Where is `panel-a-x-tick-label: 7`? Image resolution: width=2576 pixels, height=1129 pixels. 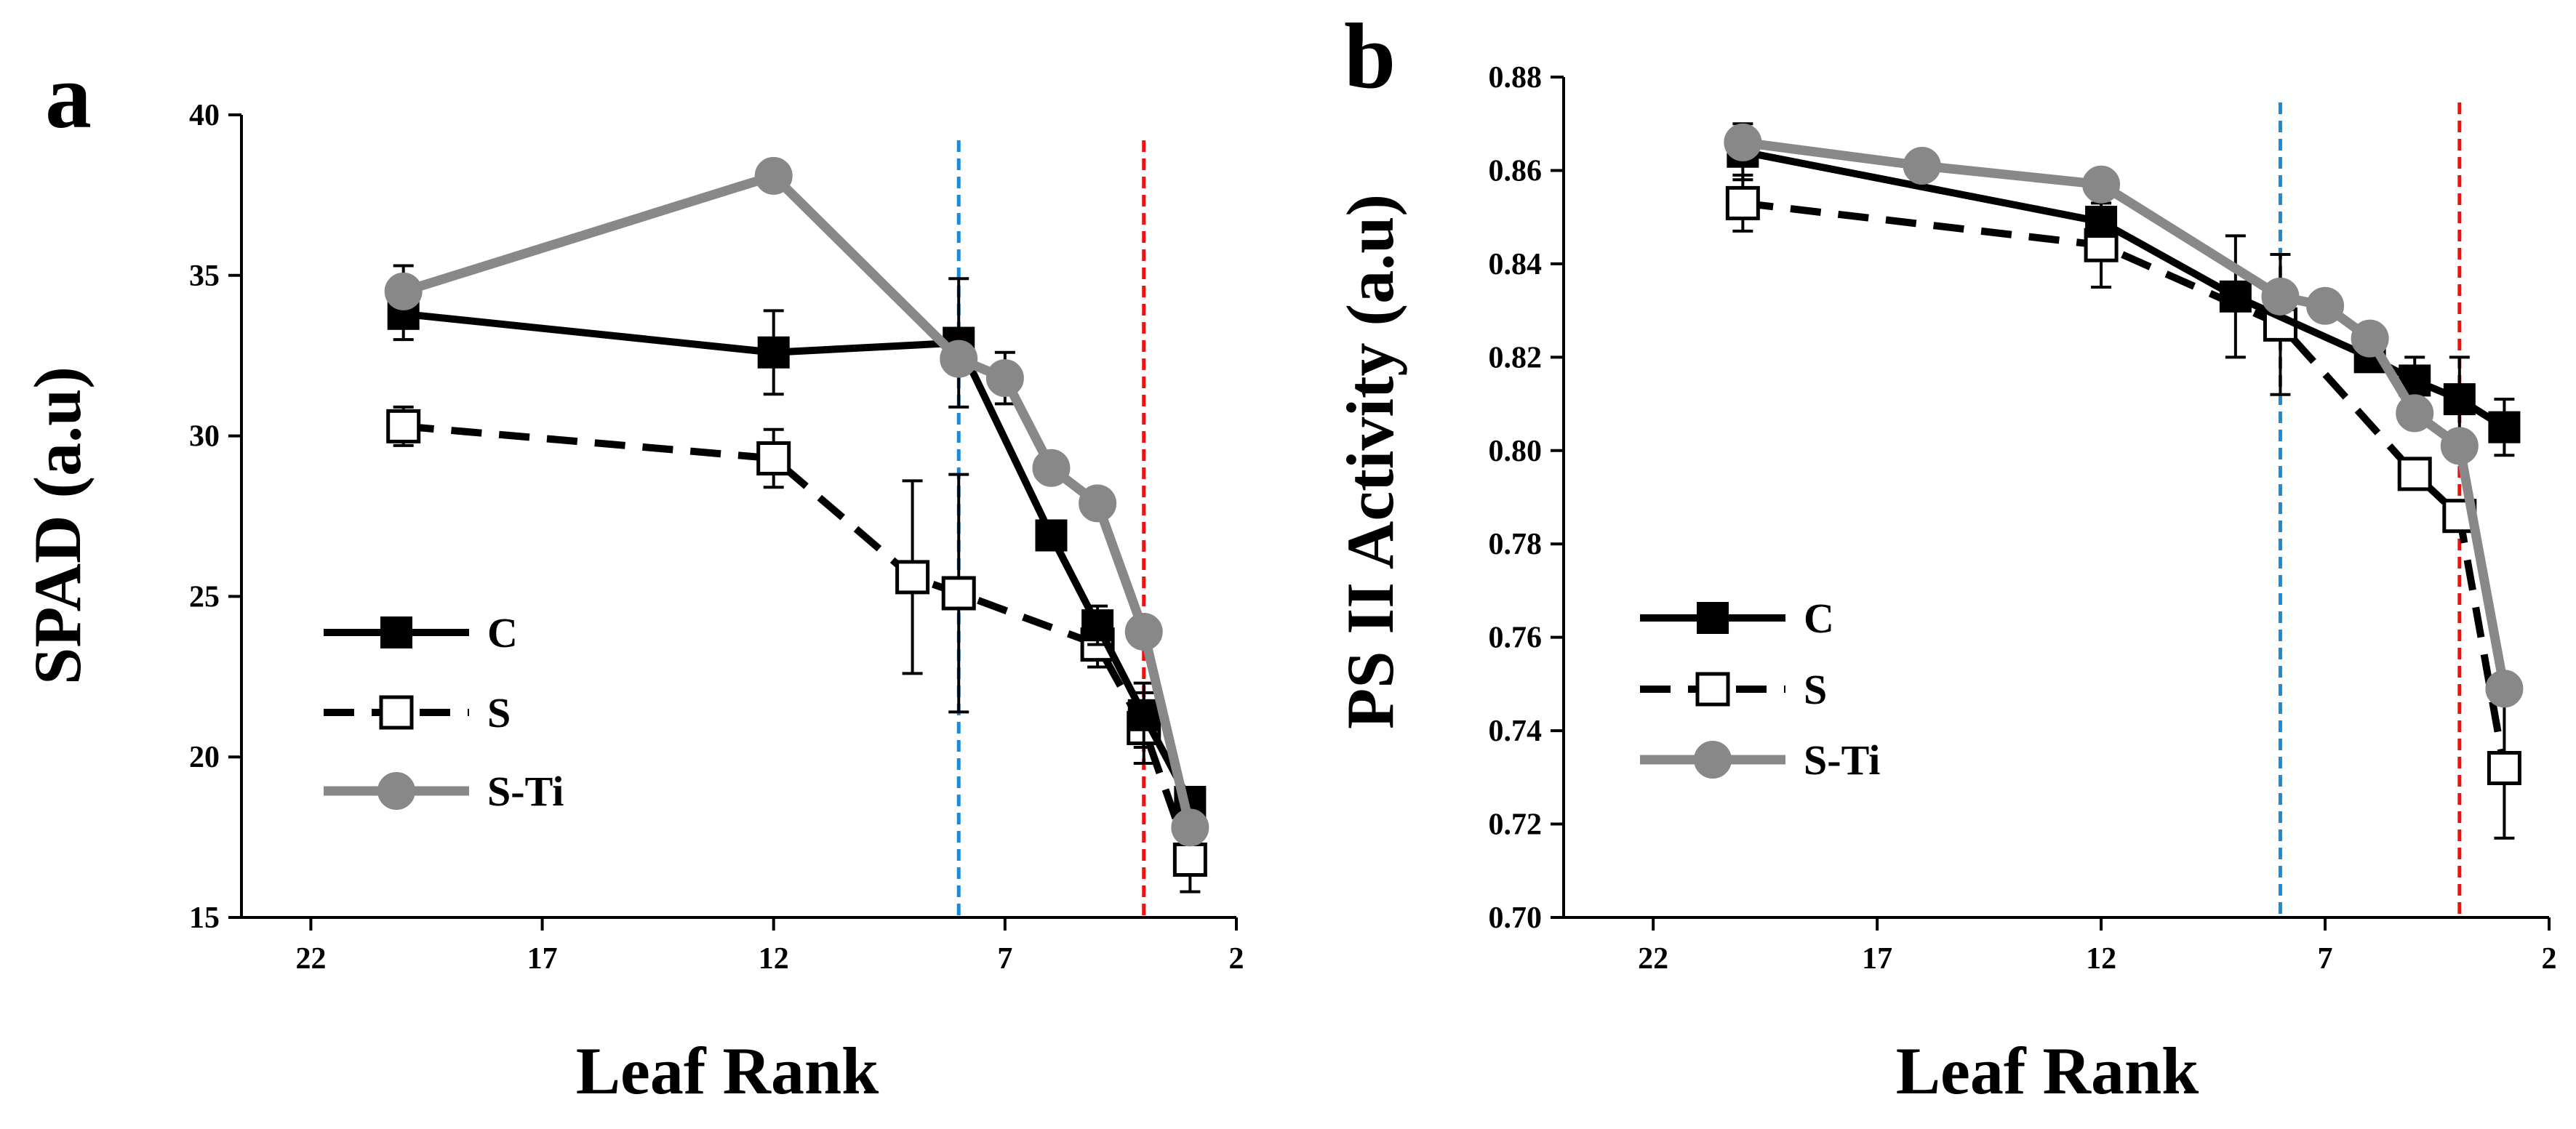
panel-a-x-tick-label: 7 is located at coordinates (1004, 959).